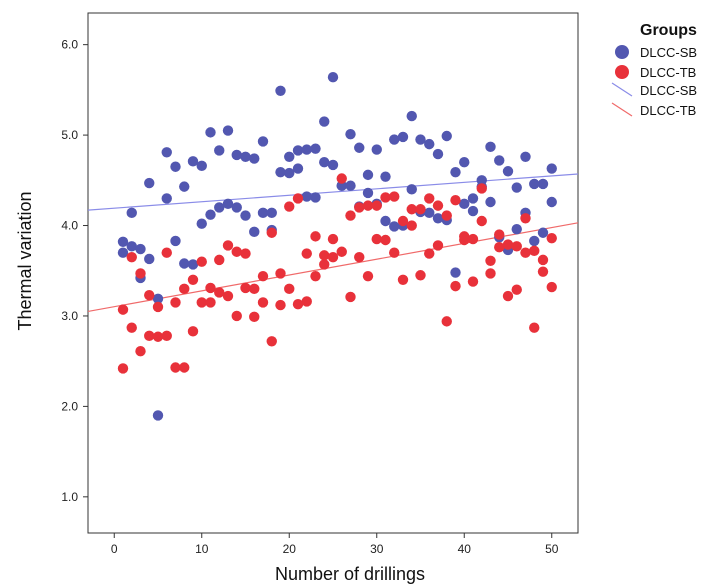 This screenshot has height=586, width=717. What do you see at coordinates (552, 549) in the screenshot?
I see `x-tick-label: 50` at bounding box center [552, 549].